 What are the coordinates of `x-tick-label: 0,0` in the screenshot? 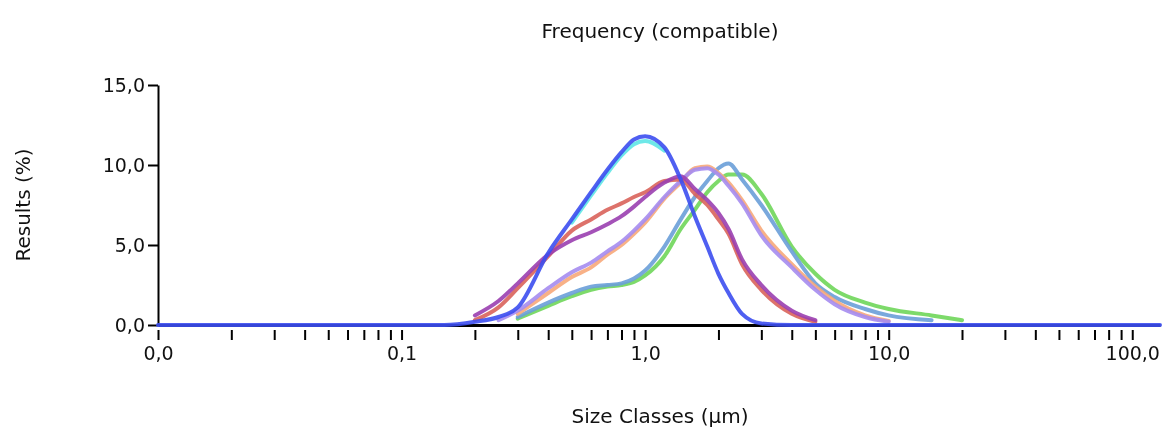 It's located at (158, 353).